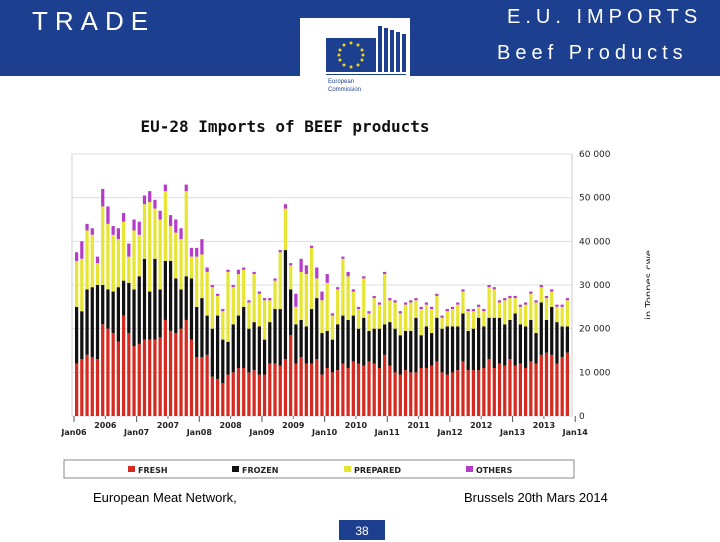 The height and width of the screenshot is (542, 720). What do you see at coordinates (319, 469) in the screenshot?
I see `legend-box` at bounding box center [319, 469].